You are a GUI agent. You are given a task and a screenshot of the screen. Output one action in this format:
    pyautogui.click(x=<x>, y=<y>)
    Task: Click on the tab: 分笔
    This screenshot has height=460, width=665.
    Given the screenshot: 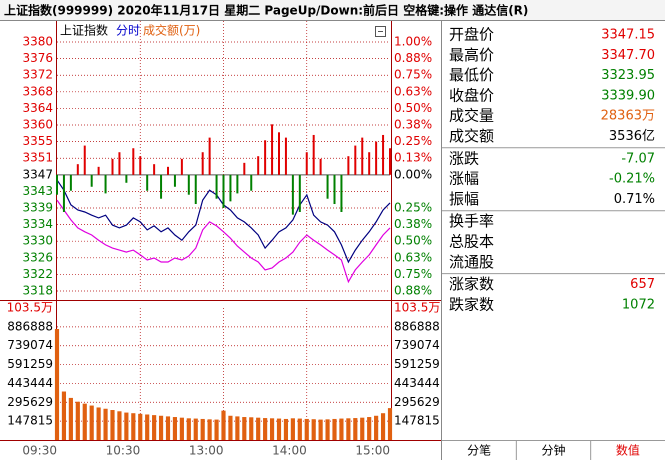 What is the action you would take?
    pyautogui.click(x=479, y=450)
    